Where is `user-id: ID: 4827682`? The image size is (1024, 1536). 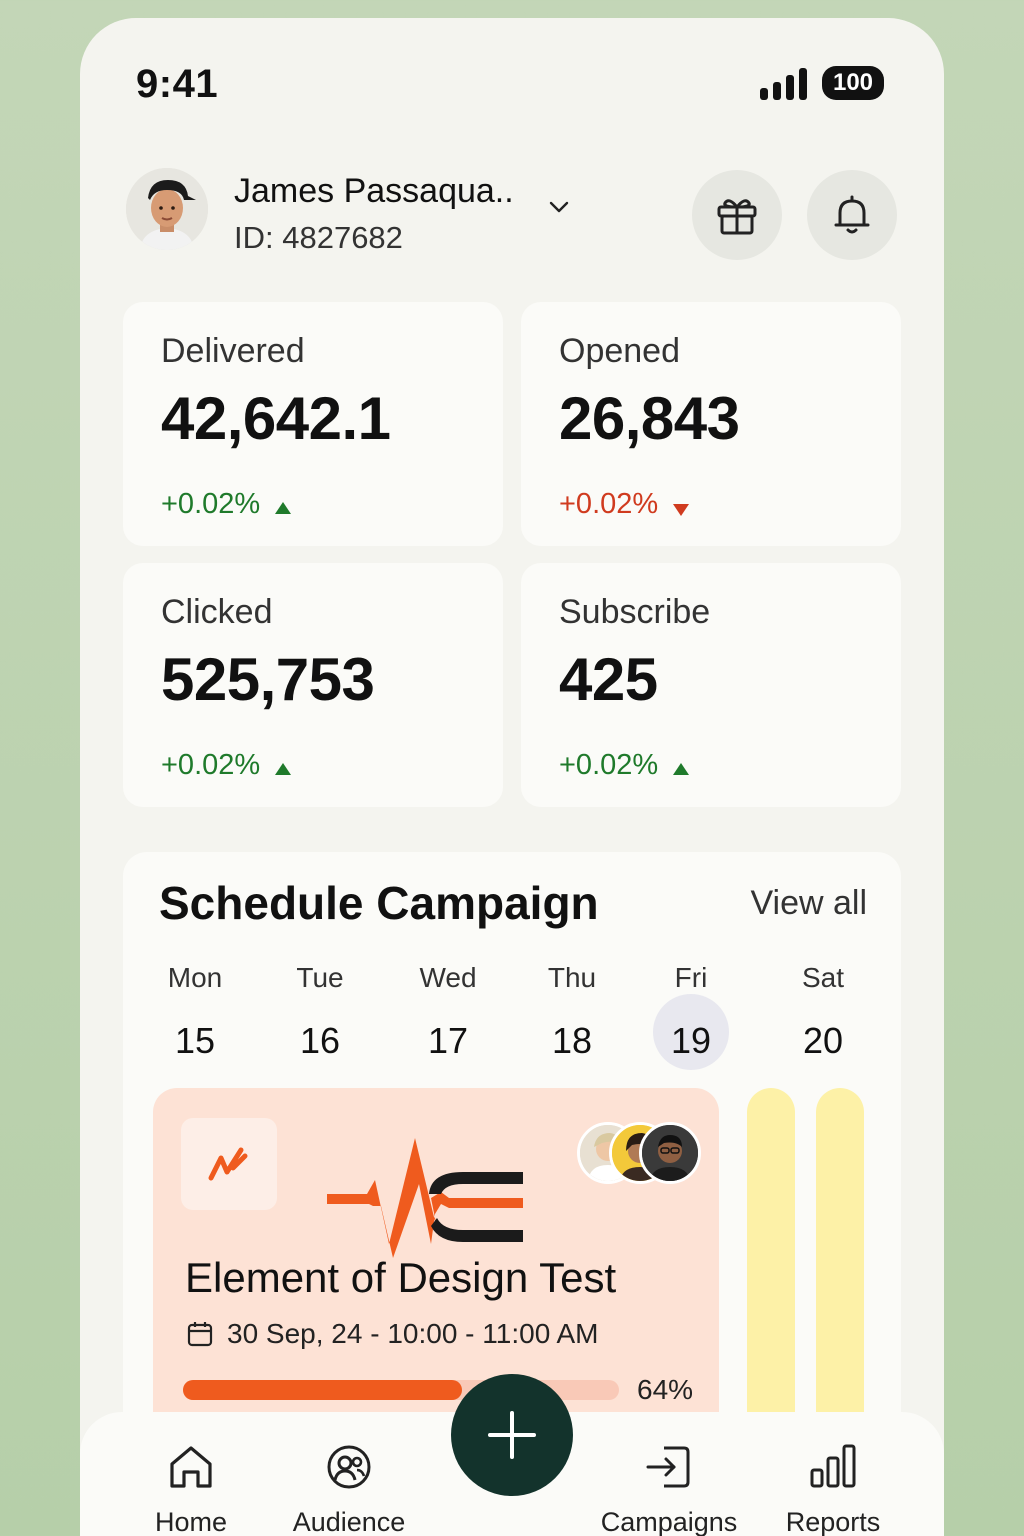 user-id: ID: 4827682 is located at coordinates (318, 237).